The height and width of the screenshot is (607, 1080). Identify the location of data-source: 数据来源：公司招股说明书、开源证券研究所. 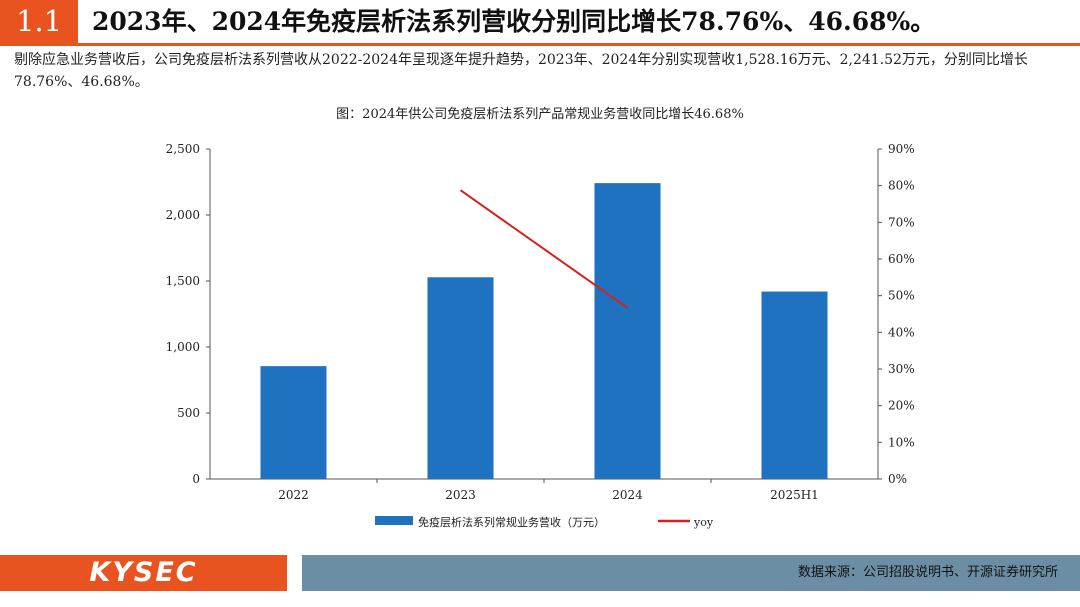
(927, 572).